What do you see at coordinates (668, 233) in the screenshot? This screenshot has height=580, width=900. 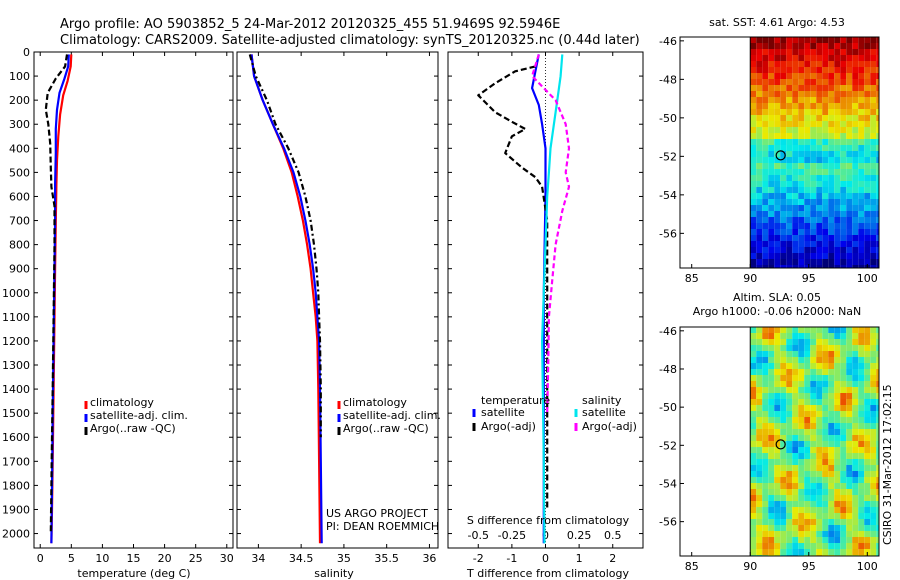 I see `sst-lat-tick-label: -56` at bounding box center [668, 233].